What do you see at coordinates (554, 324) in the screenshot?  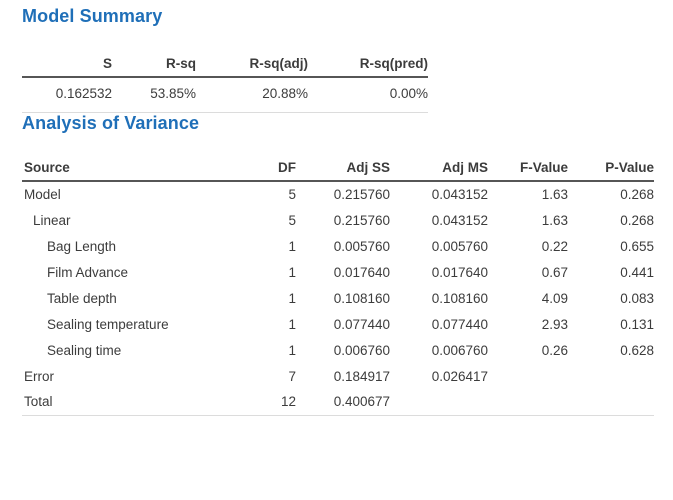 I see `f-value: 2.93` at bounding box center [554, 324].